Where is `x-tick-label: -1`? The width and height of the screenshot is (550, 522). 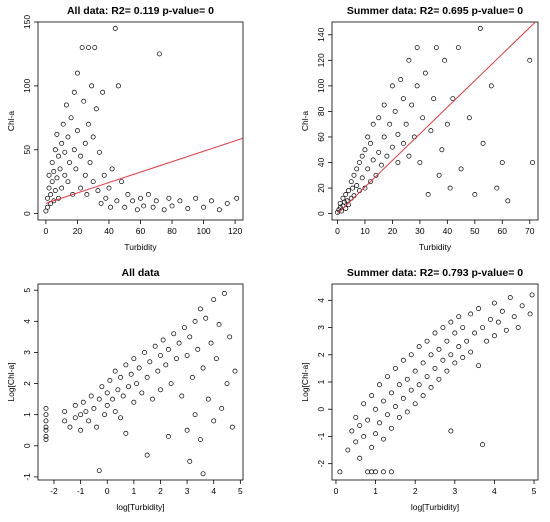 x-tick-label: -1 is located at coordinates (81, 491).